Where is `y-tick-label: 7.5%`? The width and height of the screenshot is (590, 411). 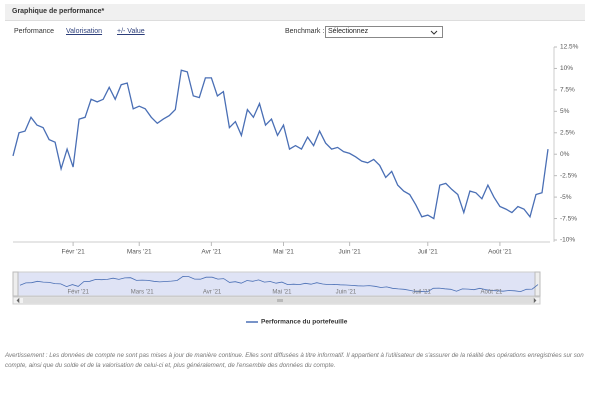 y-tick-label: 7.5% is located at coordinates (567, 90).